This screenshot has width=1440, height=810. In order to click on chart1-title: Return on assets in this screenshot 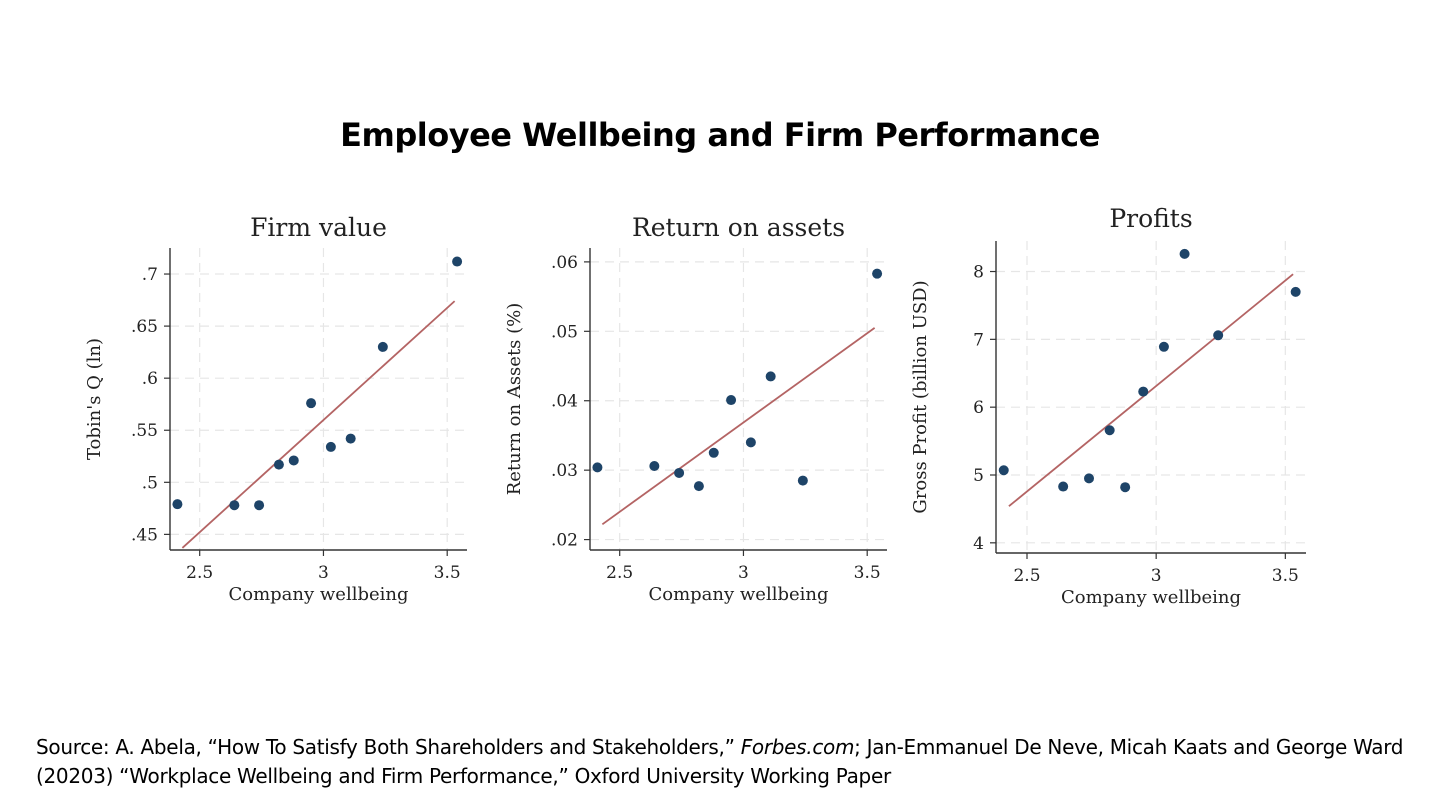, I will do `click(738, 227)`.